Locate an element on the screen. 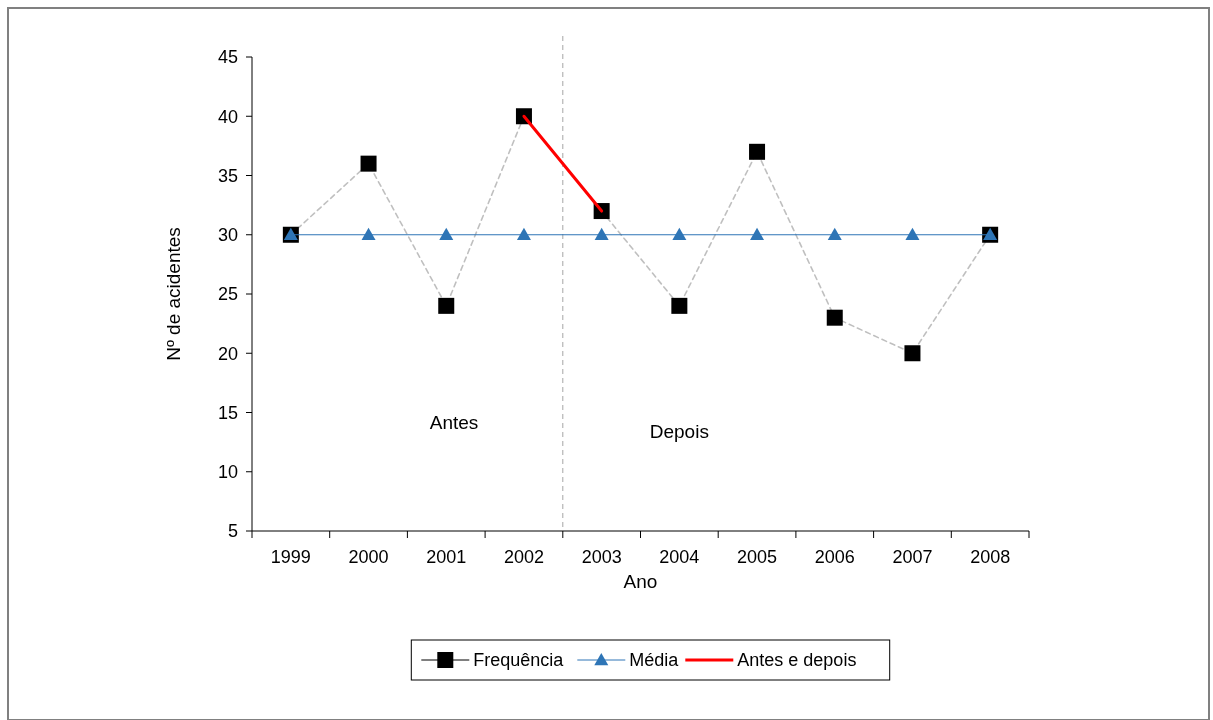 The image size is (1213, 720). y-tick-label: 30 is located at coordinates (227, 235).